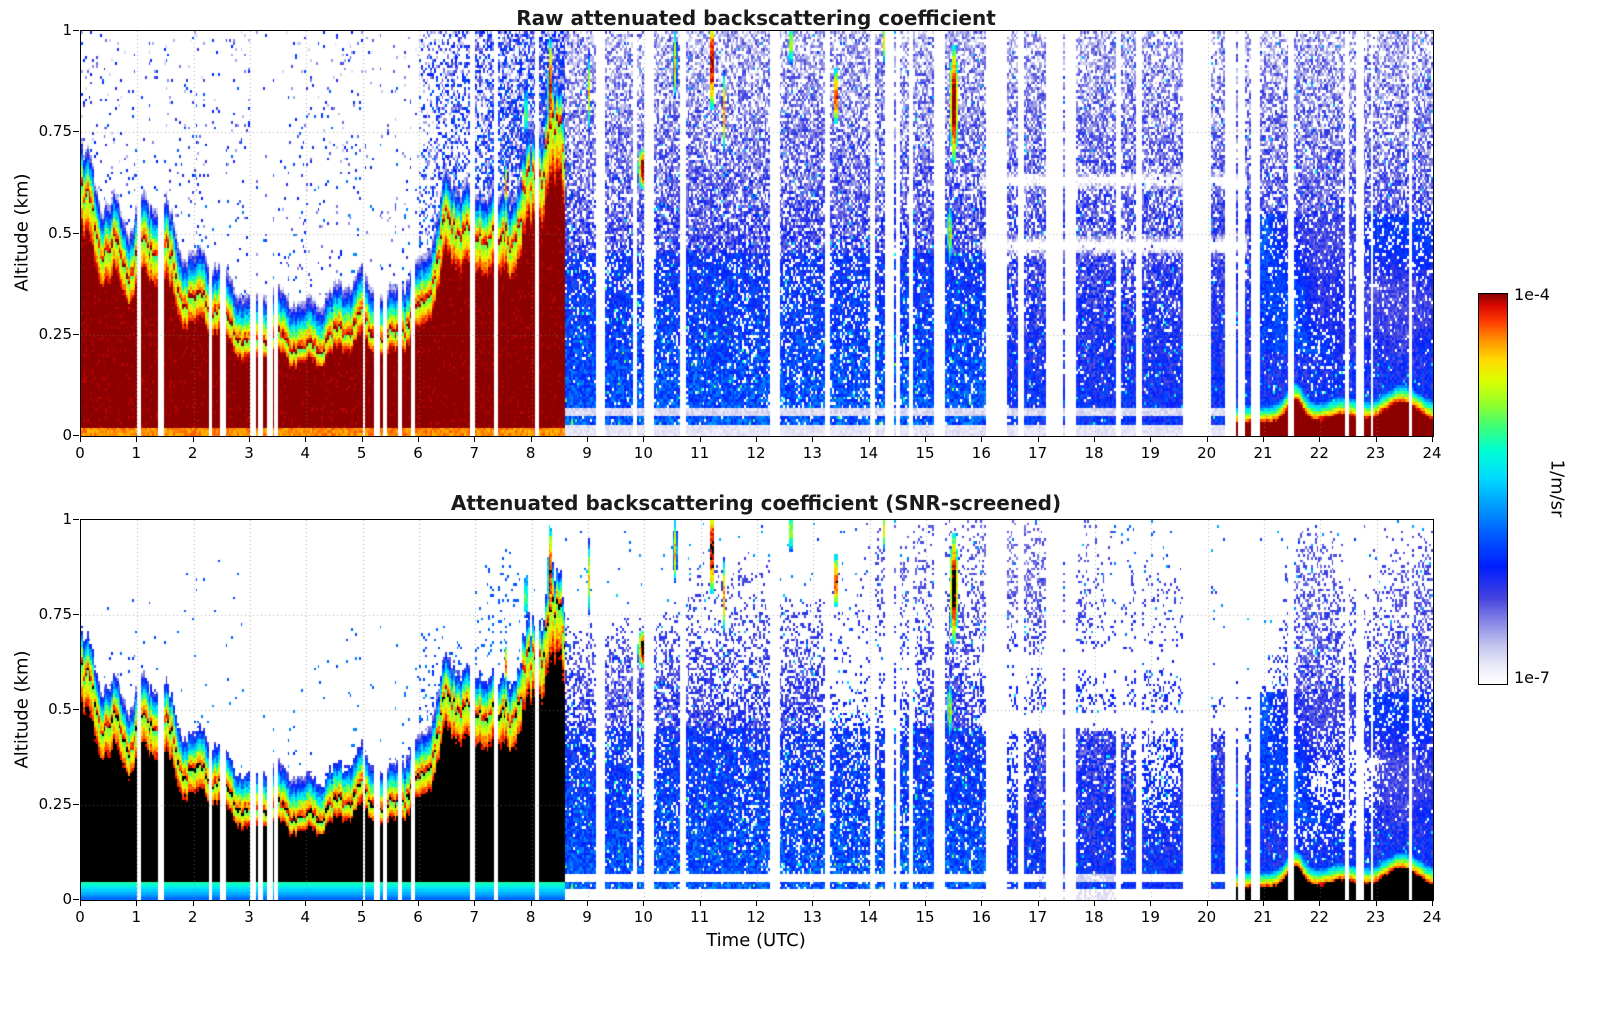 The height and width of the screenshot is (1020, 1621). I want to click on panel2-y-axis-label: Altitude (km), so click(22, 709).